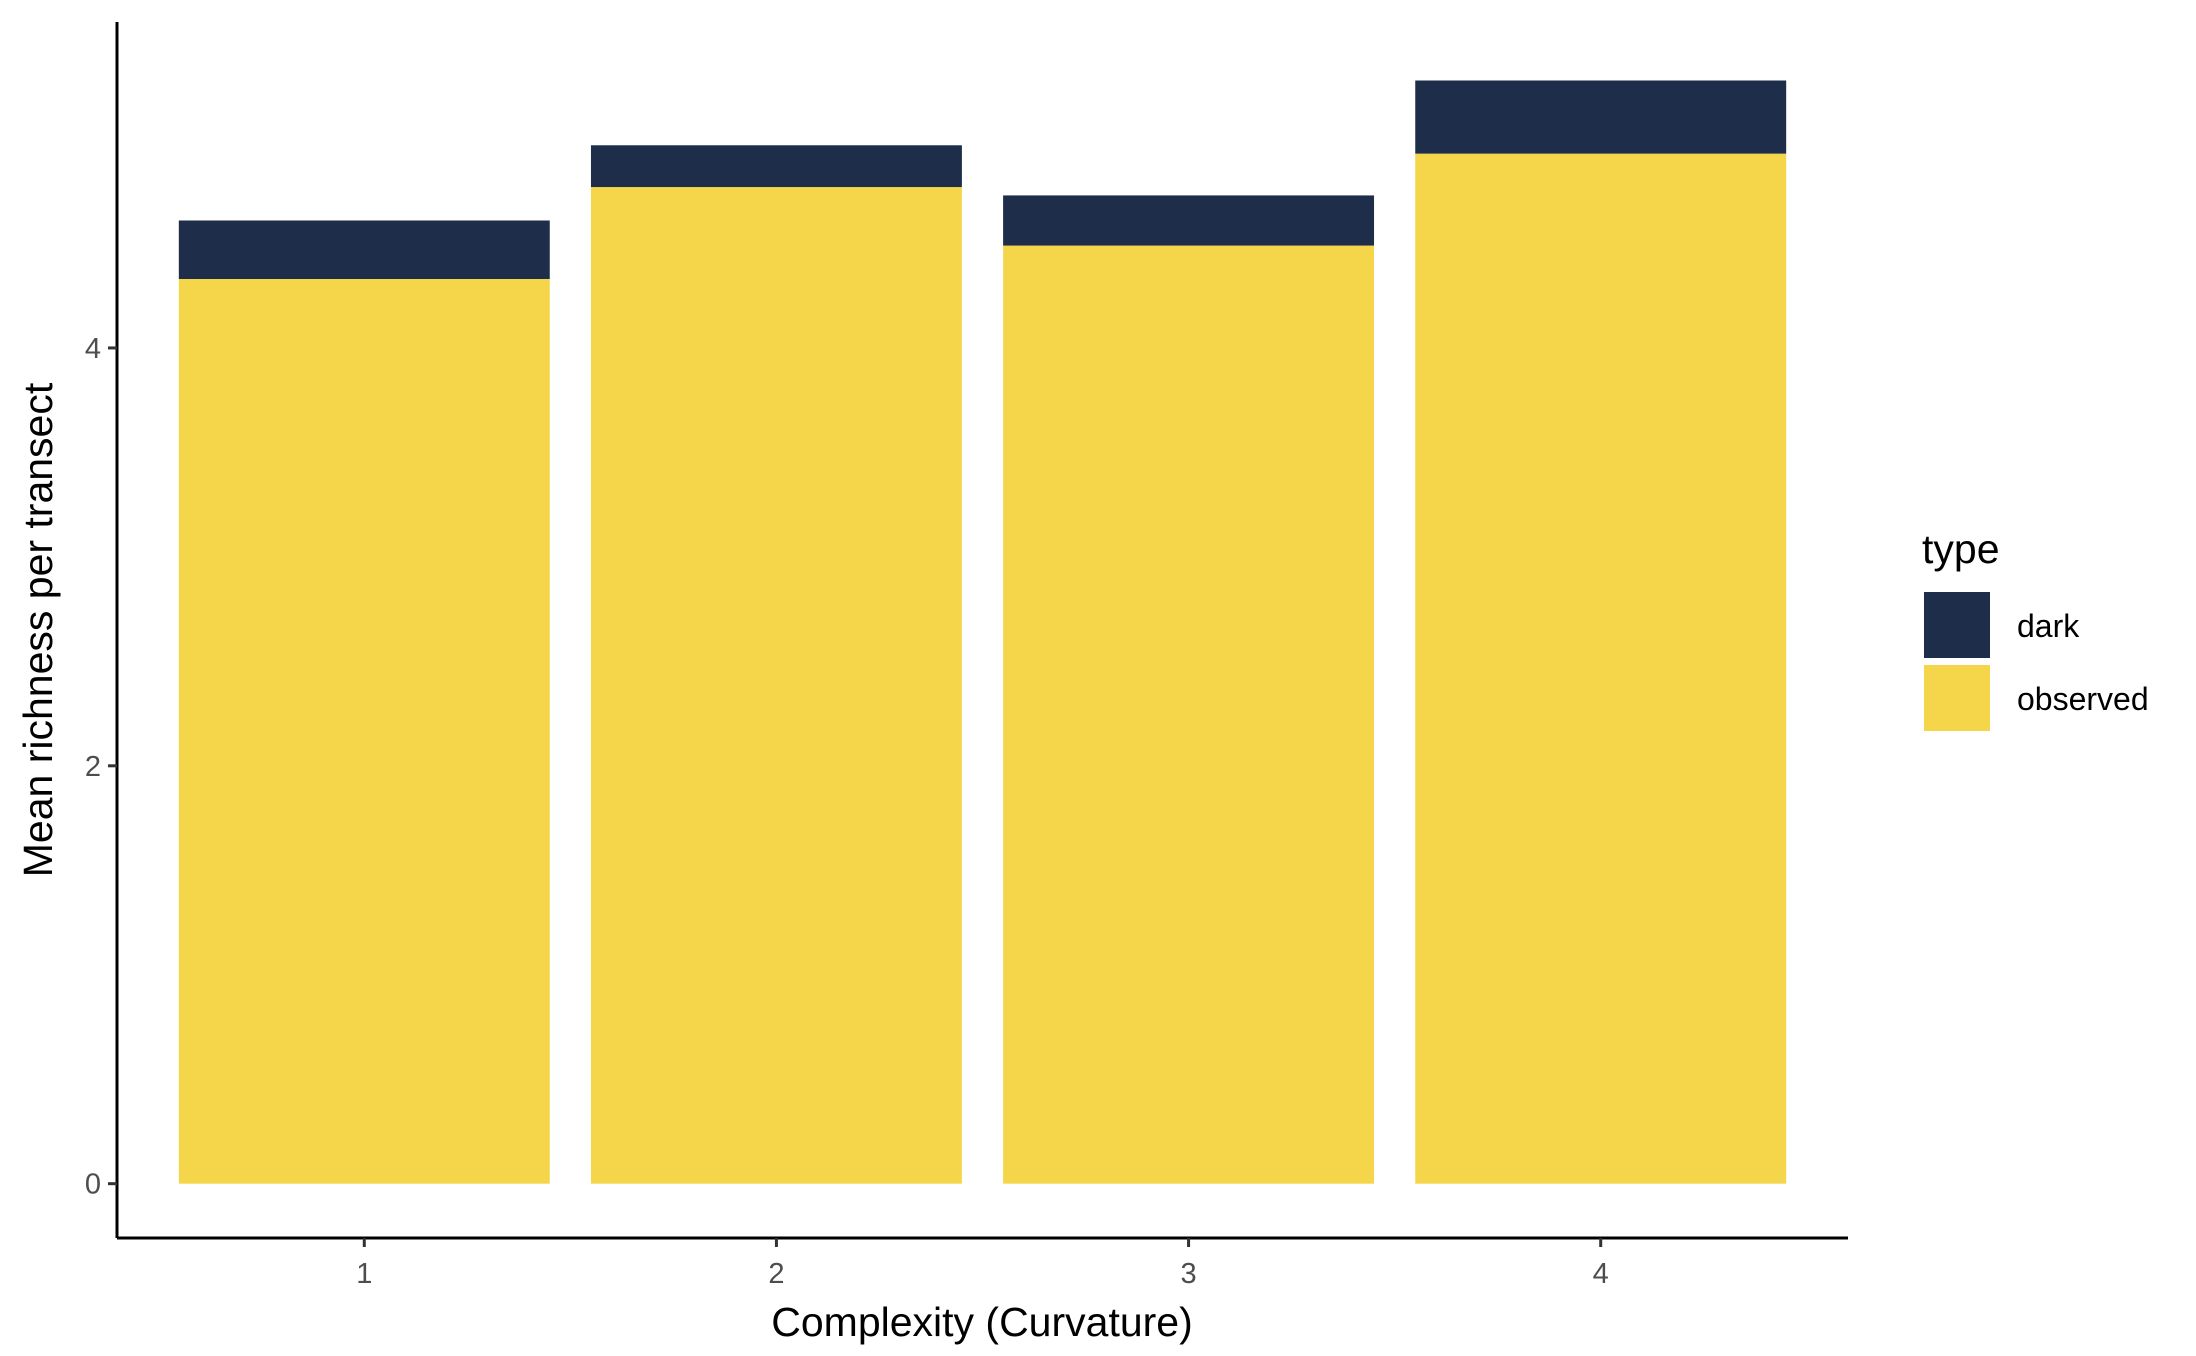  Describe the element at coordinates (38, 629) in the screenshot. I see `y-axis-title: Mean richness per transect` at that location.